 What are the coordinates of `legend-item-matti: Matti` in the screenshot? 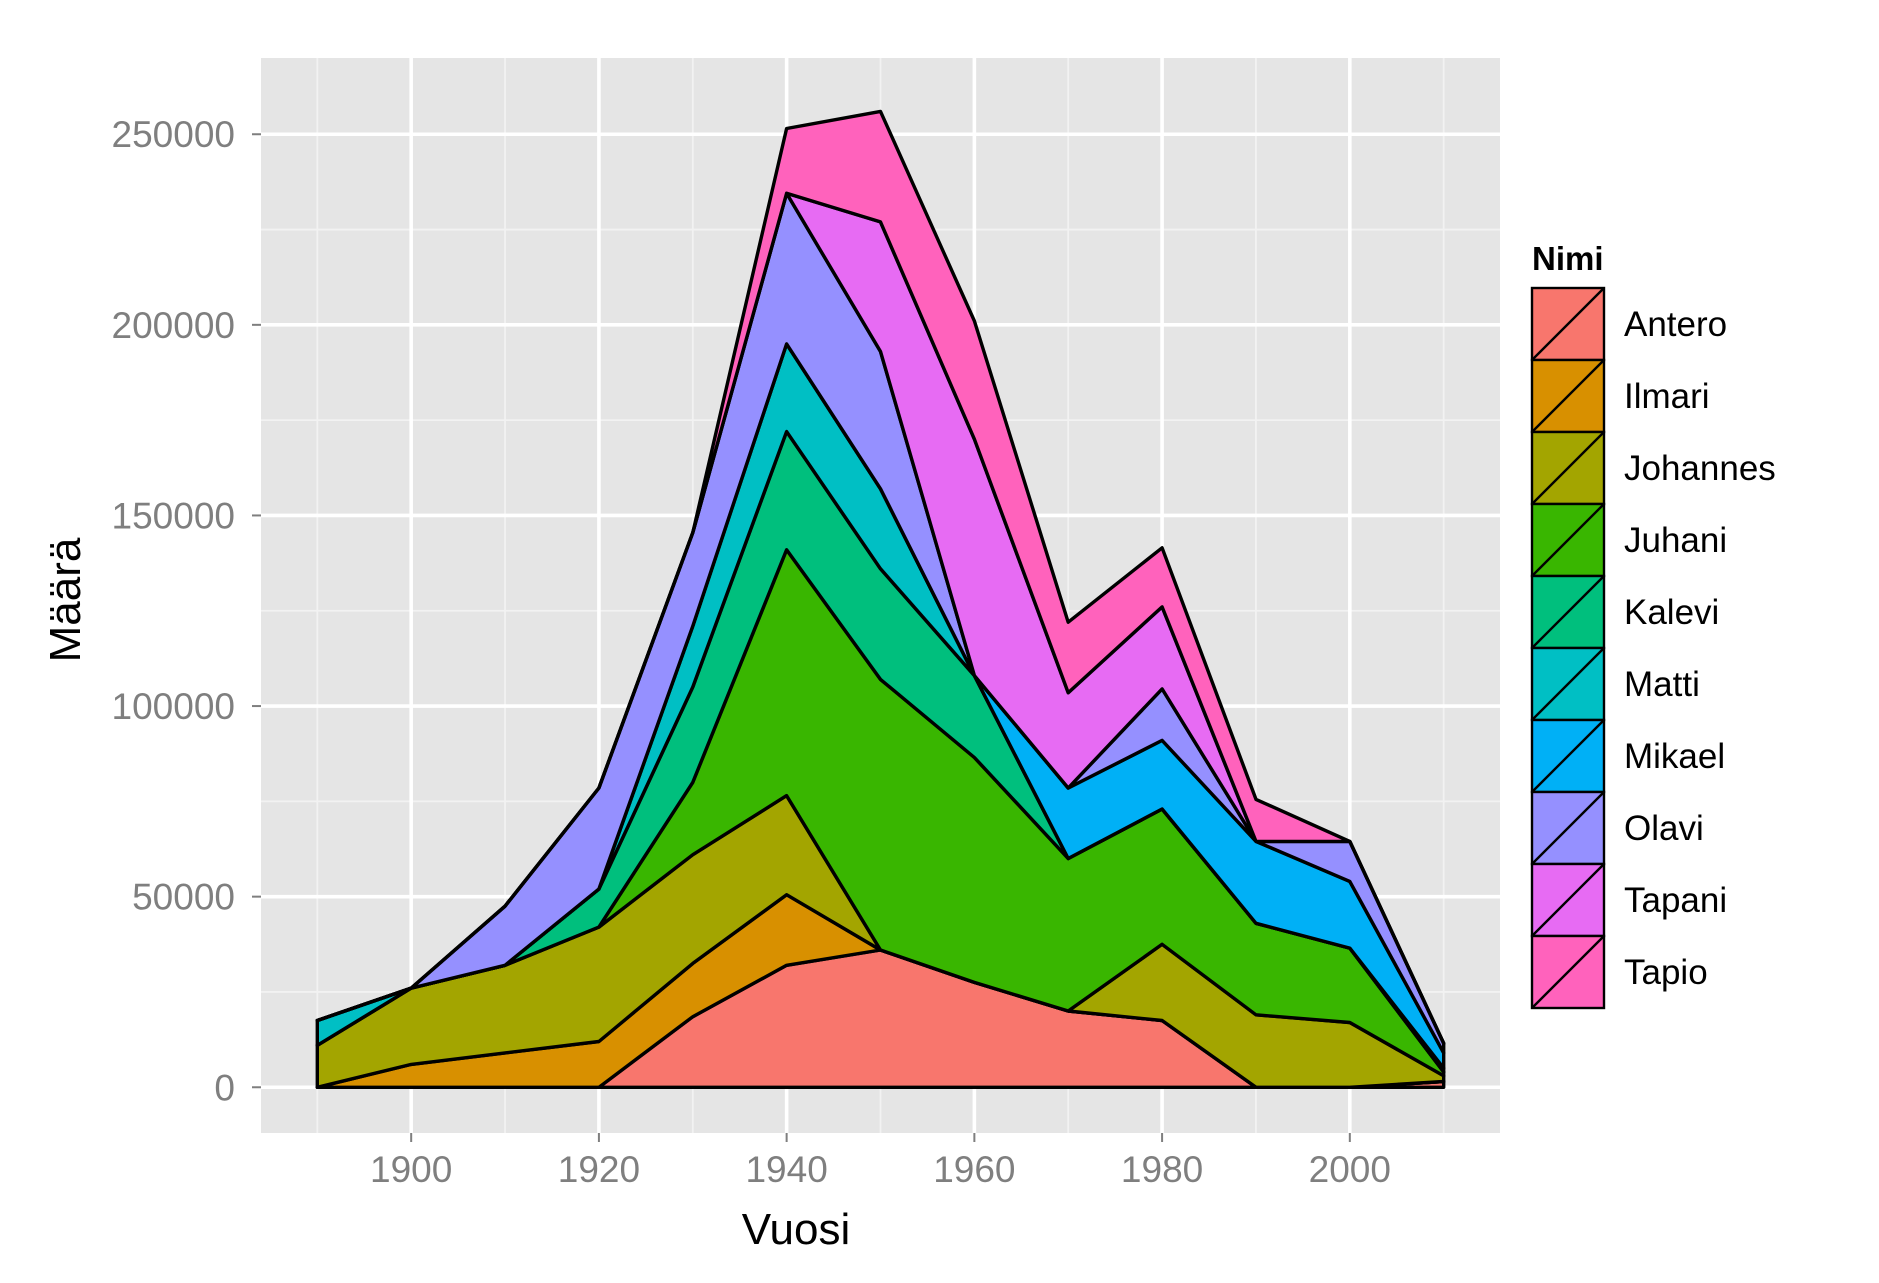 It's located at (1615, 684).